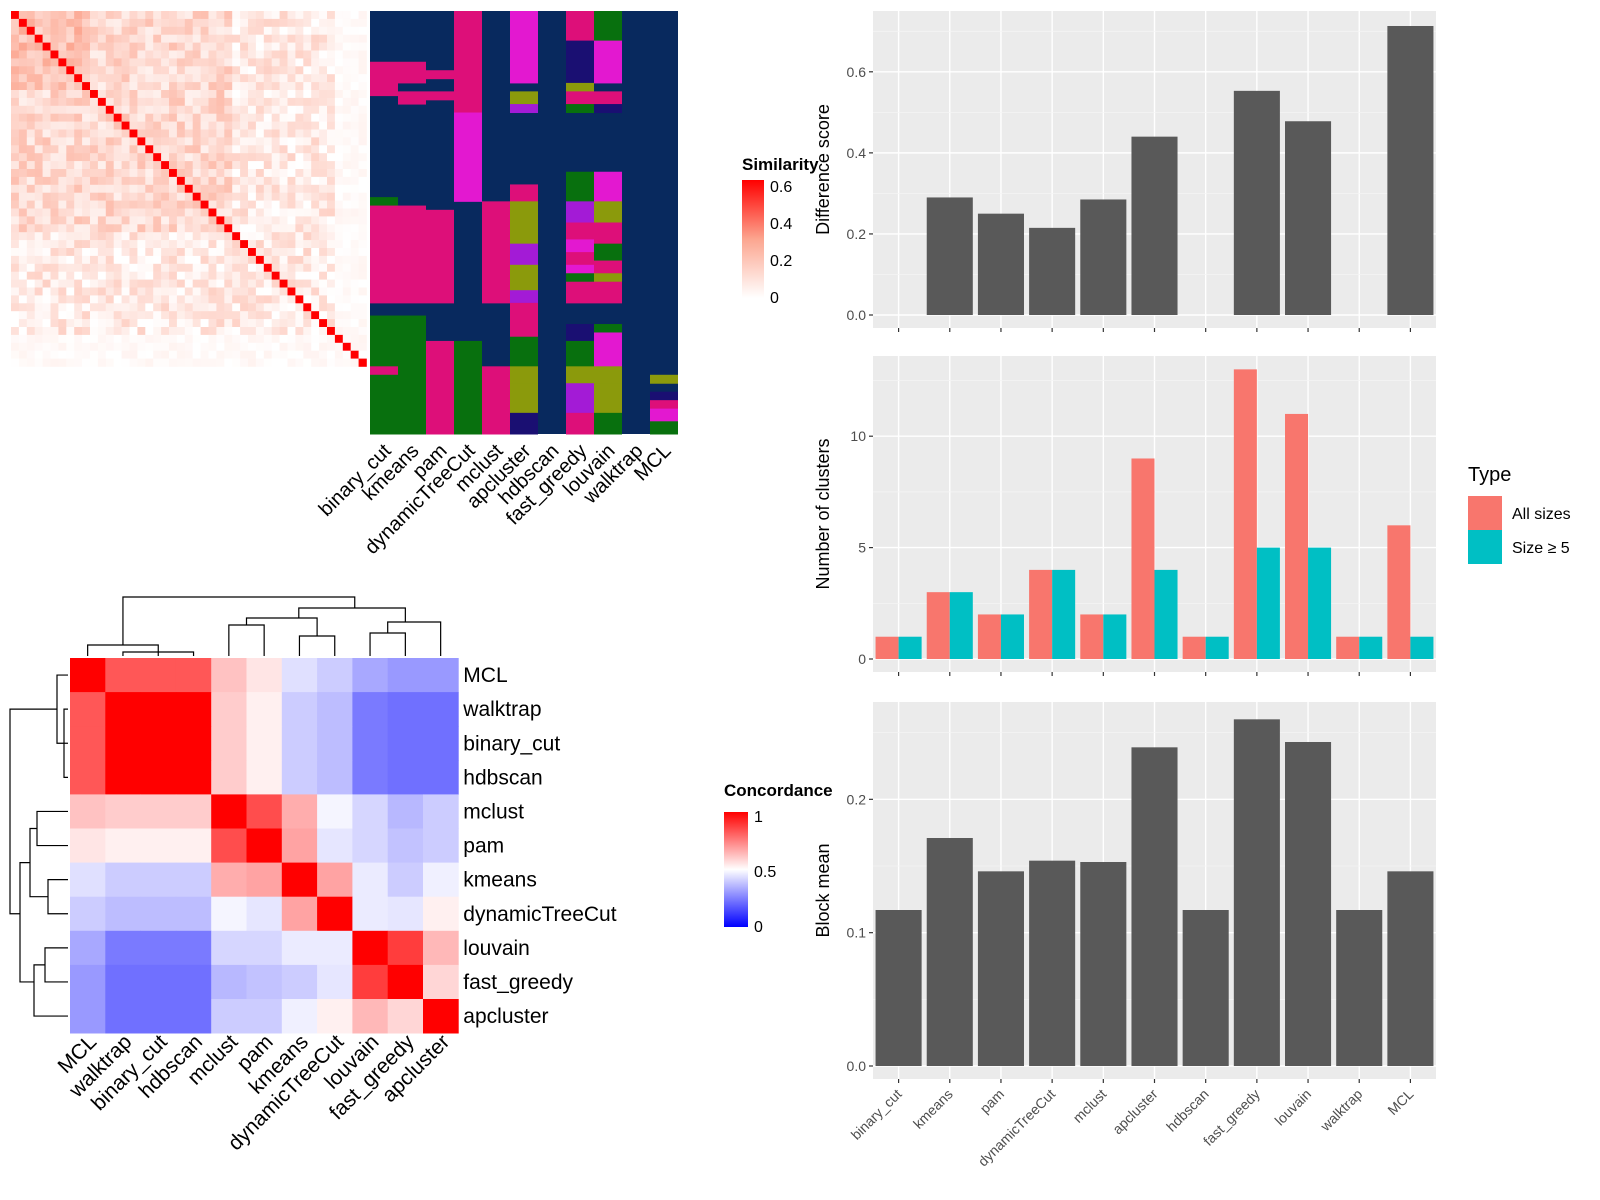 The image size is (1600, 1200). What do you see at coordinates (876, 1114) in the screenshot?
I see `x-tick-label: binary_cut` at bounding box center [876, 1114].